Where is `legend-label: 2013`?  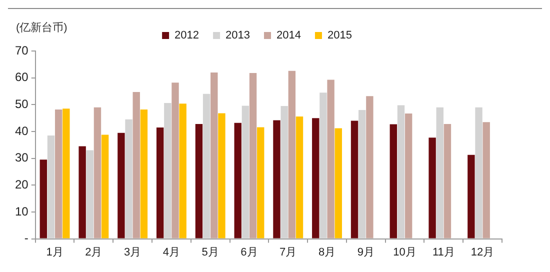
legend-label: 2013 is located at coordinates (238, 36).